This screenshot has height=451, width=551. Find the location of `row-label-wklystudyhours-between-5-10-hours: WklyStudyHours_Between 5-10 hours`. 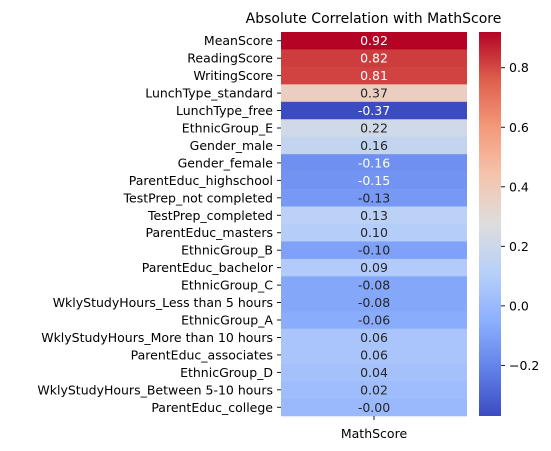

row-label-wklystudyhours-between-5-10-hours: WklyStudyHours_Between 5-10 hours is located at coordinates (155, 389).